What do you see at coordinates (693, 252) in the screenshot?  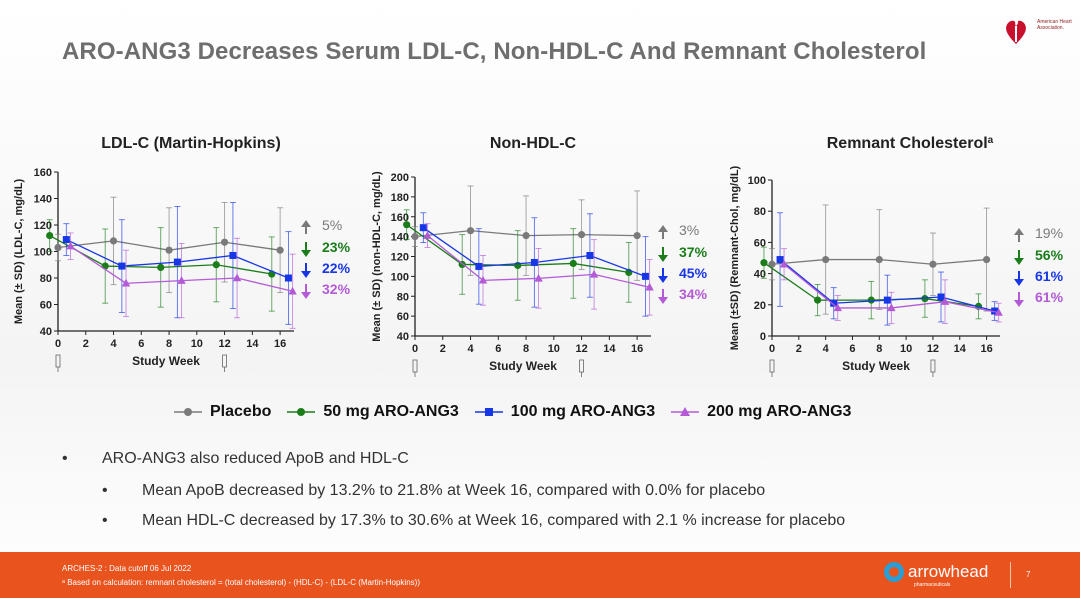 I see `percent-change-label: 37%` at bounding box center [693, 252].